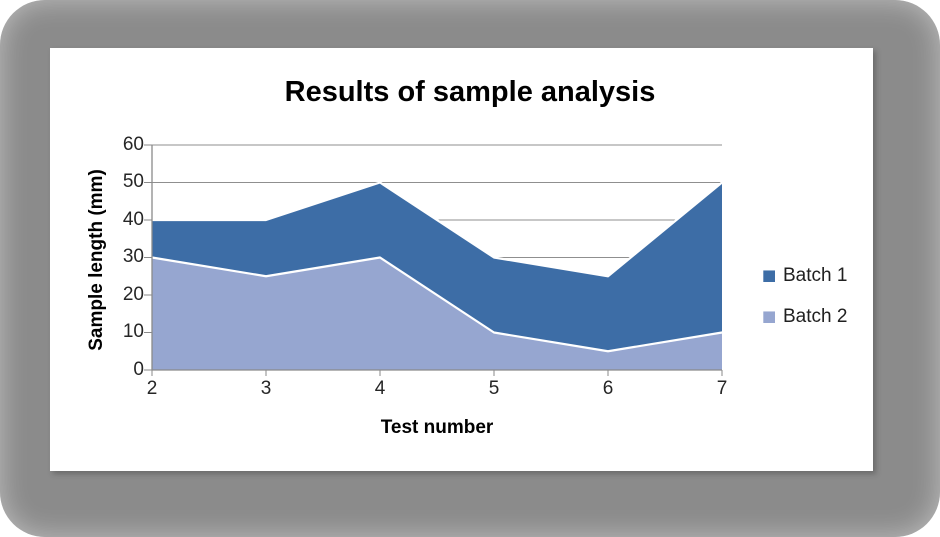 Image resolution: width=940 pixels, height=537 pixels. Describe the element at coordinates (133, 256) in the screenshot. I see `y-tick-label-30: 30` at that location.